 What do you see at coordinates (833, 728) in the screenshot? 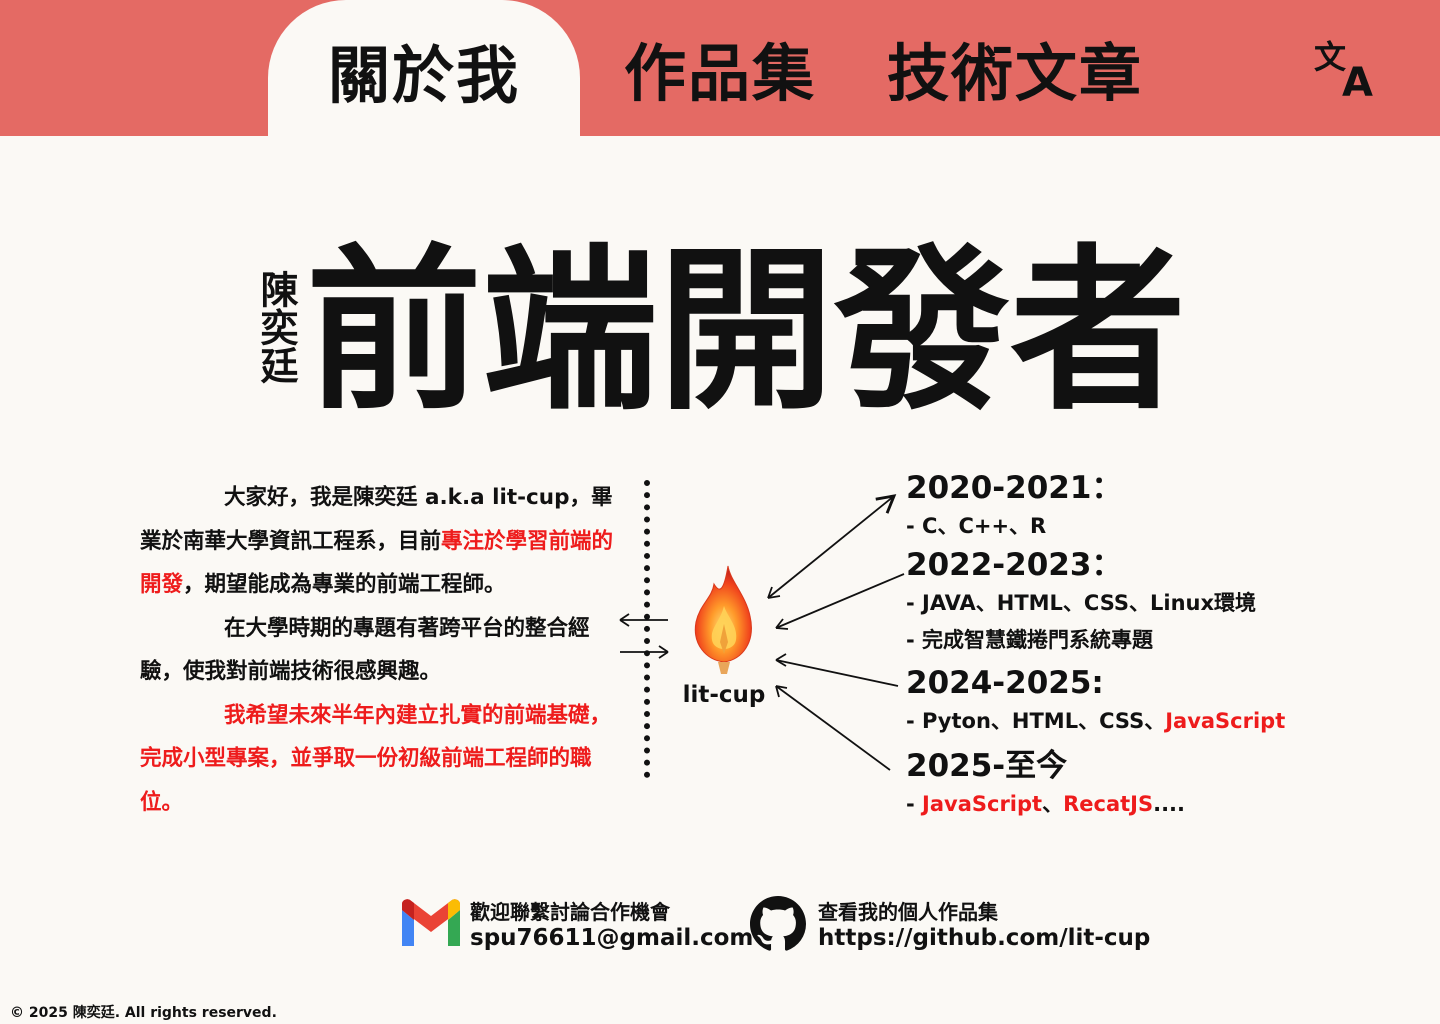
I see `arrow-to-2025` at bounding box center [833, 728].